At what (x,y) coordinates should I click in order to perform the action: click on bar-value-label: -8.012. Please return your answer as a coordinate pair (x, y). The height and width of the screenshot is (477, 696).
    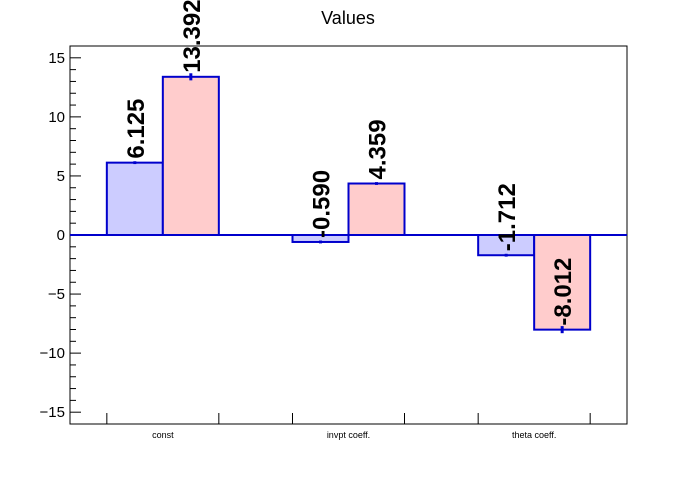
    Looking at the image, I should click on (563, 292).